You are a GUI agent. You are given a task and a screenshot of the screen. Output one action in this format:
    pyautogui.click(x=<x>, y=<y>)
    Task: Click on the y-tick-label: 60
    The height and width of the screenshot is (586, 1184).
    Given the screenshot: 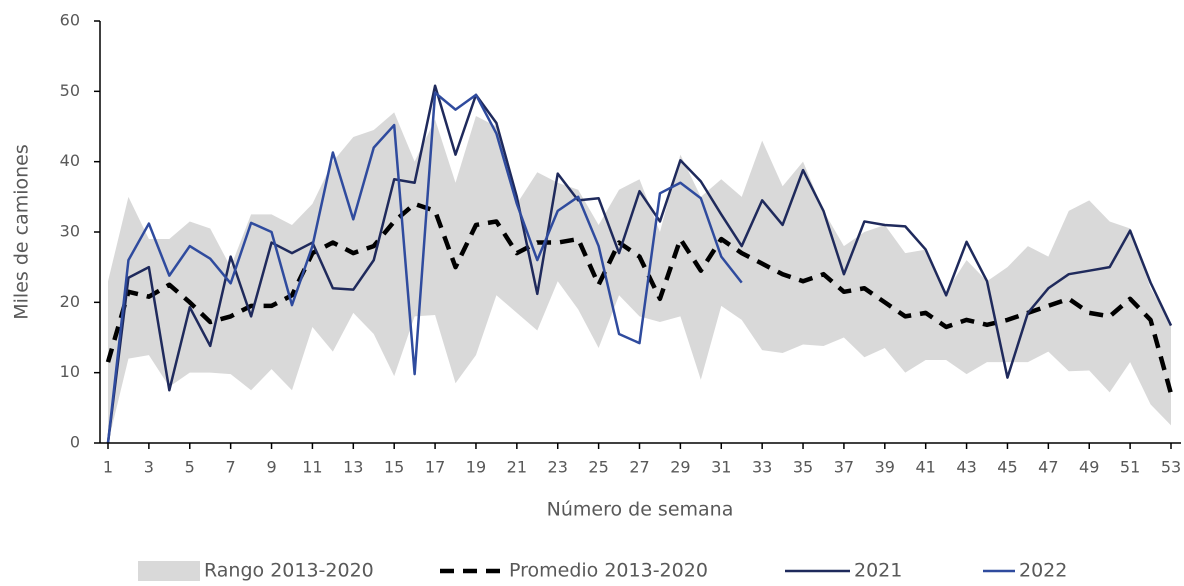 What is the action you would take?
    pyautogui.click(x=70, y=20)
    